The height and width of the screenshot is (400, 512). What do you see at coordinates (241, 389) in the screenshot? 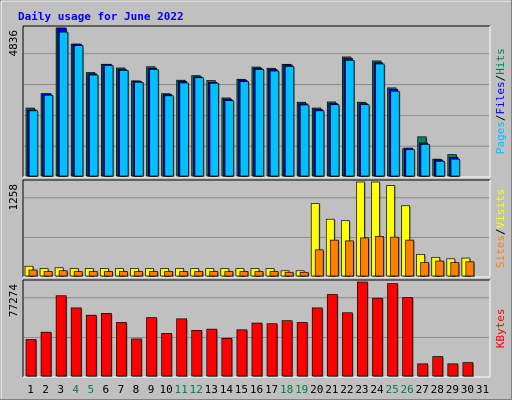
I see `x-tick-label: 15` at bounding box center [241, 389].